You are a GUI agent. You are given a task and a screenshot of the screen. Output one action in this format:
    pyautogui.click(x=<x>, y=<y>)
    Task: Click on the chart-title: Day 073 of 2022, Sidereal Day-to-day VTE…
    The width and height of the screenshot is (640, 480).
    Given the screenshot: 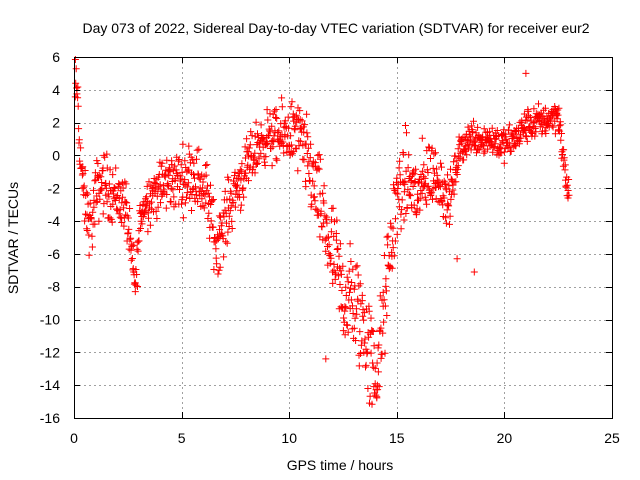 What is the action you would take?
    pyautogui.click(x=335, y=28)
    